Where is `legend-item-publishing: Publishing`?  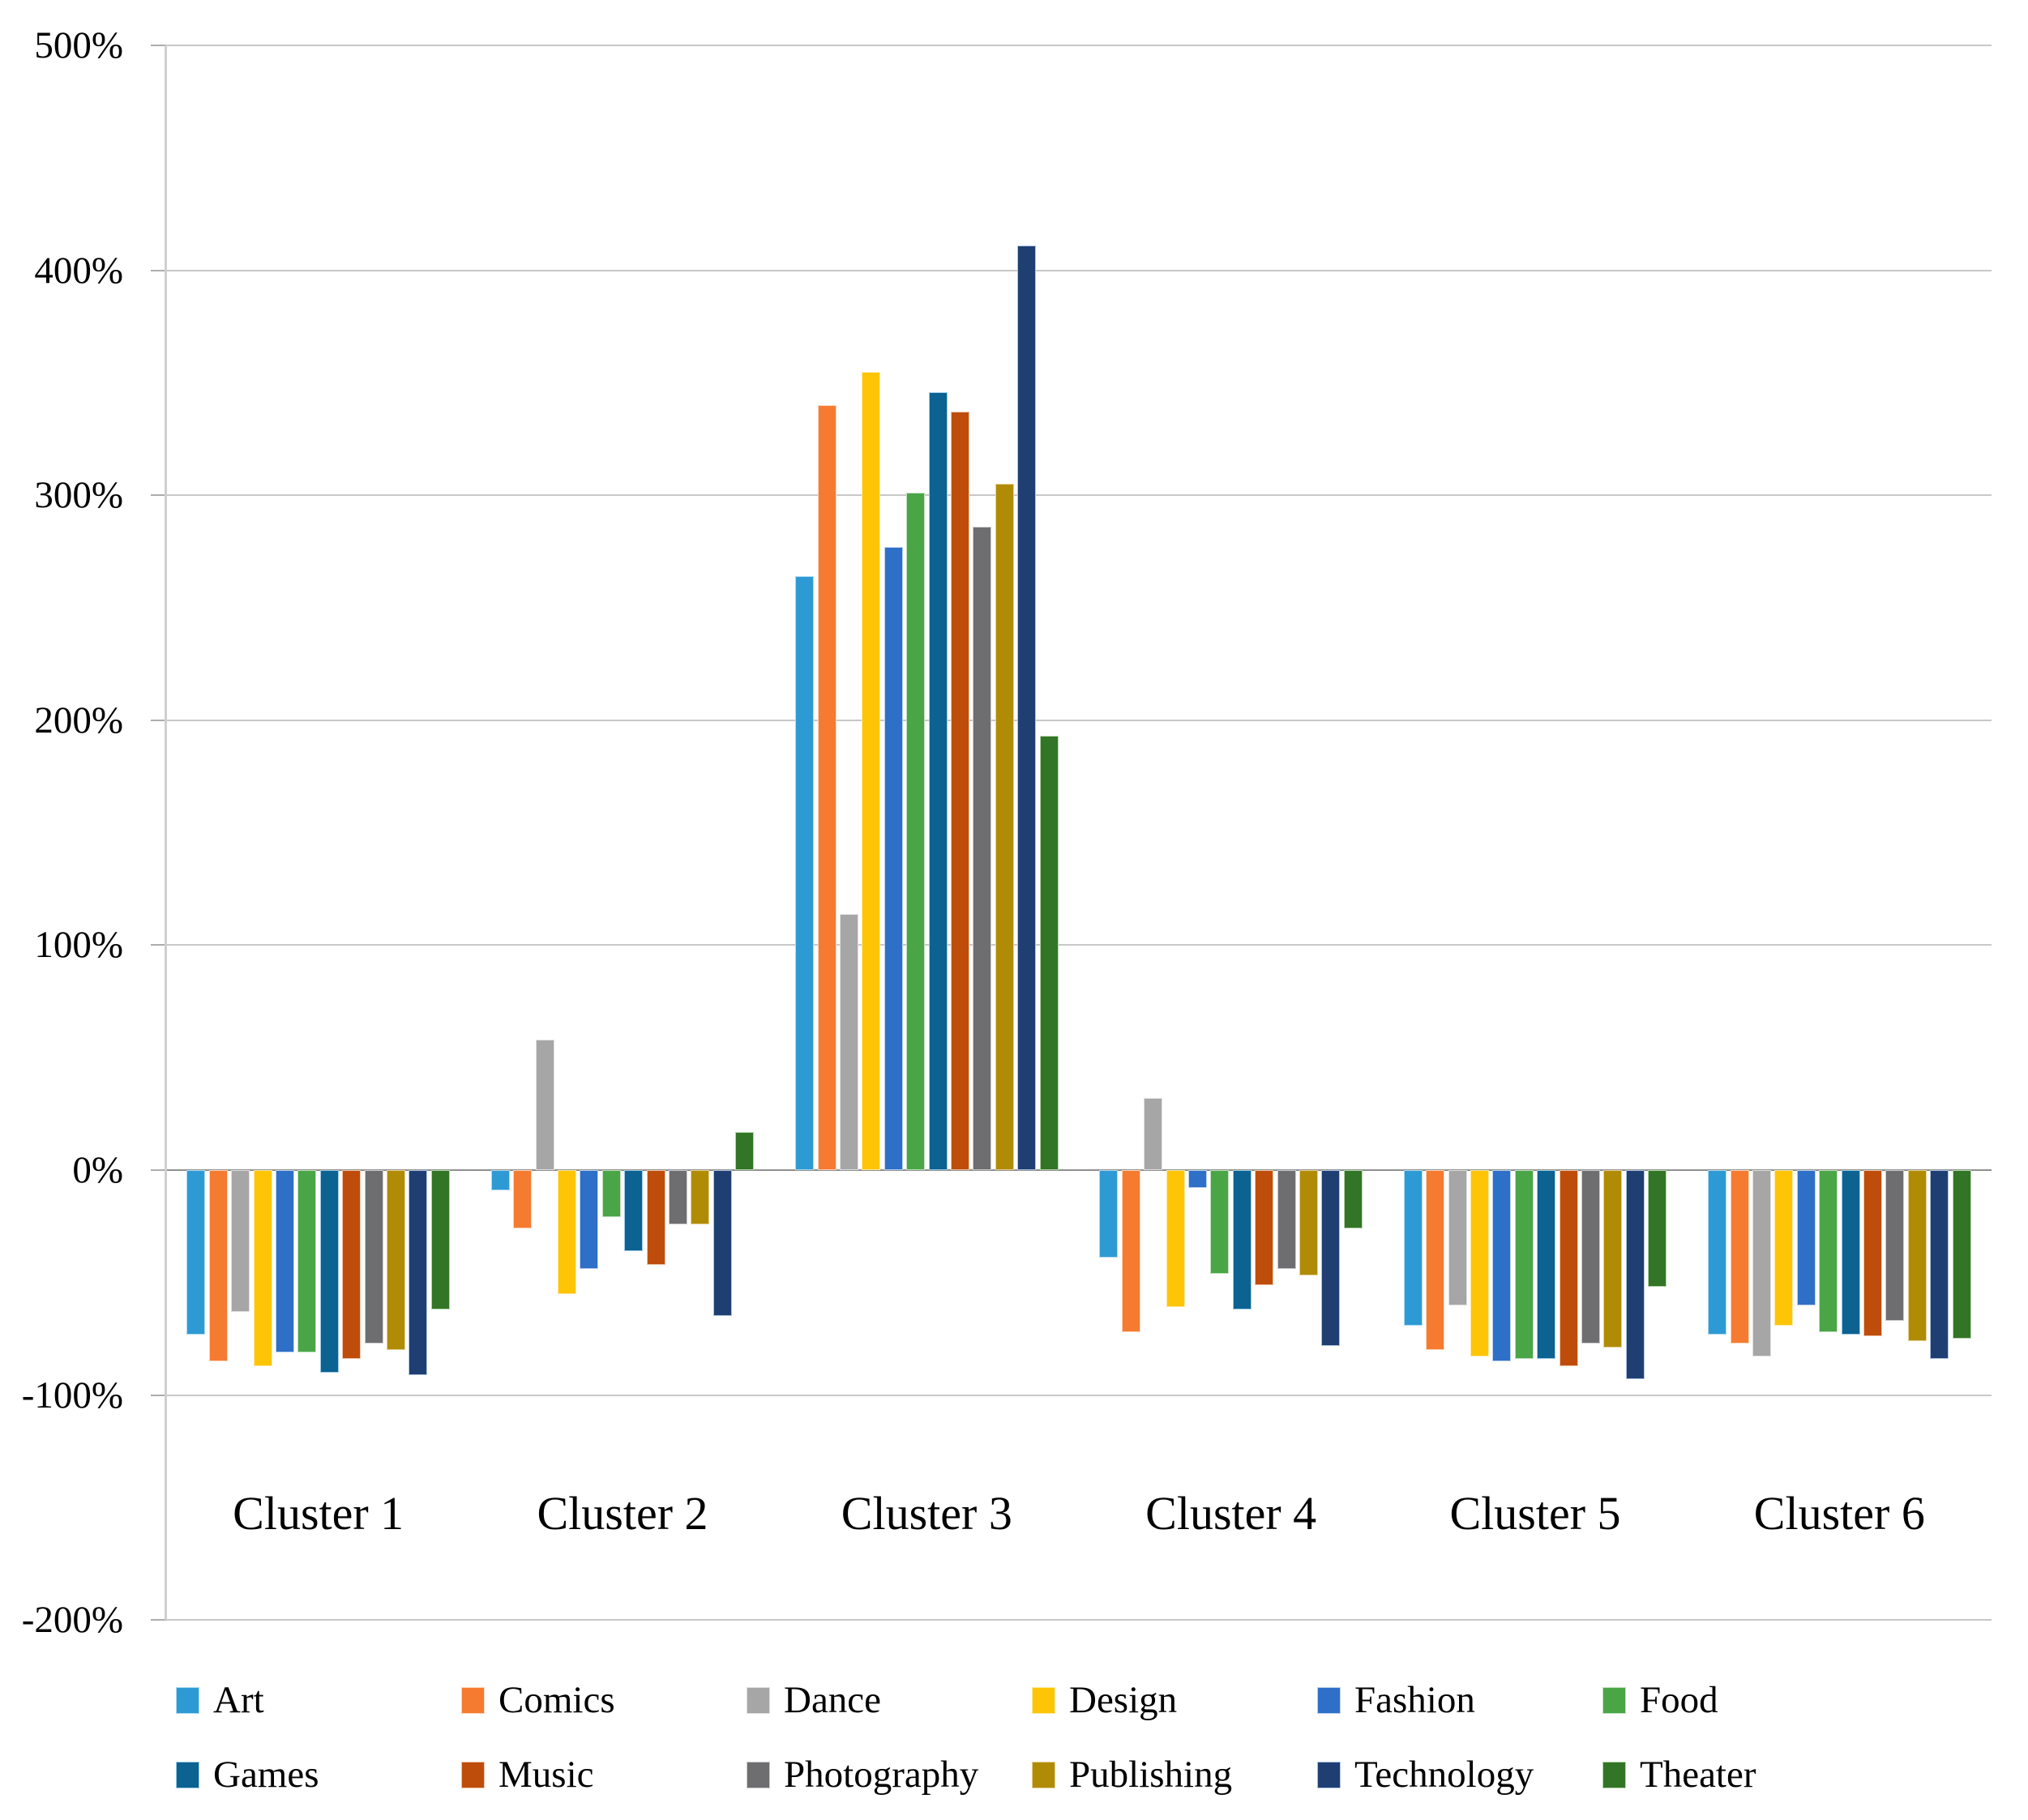
legend-item-publishing: Publishing is located at coordinates (1132, 1775).